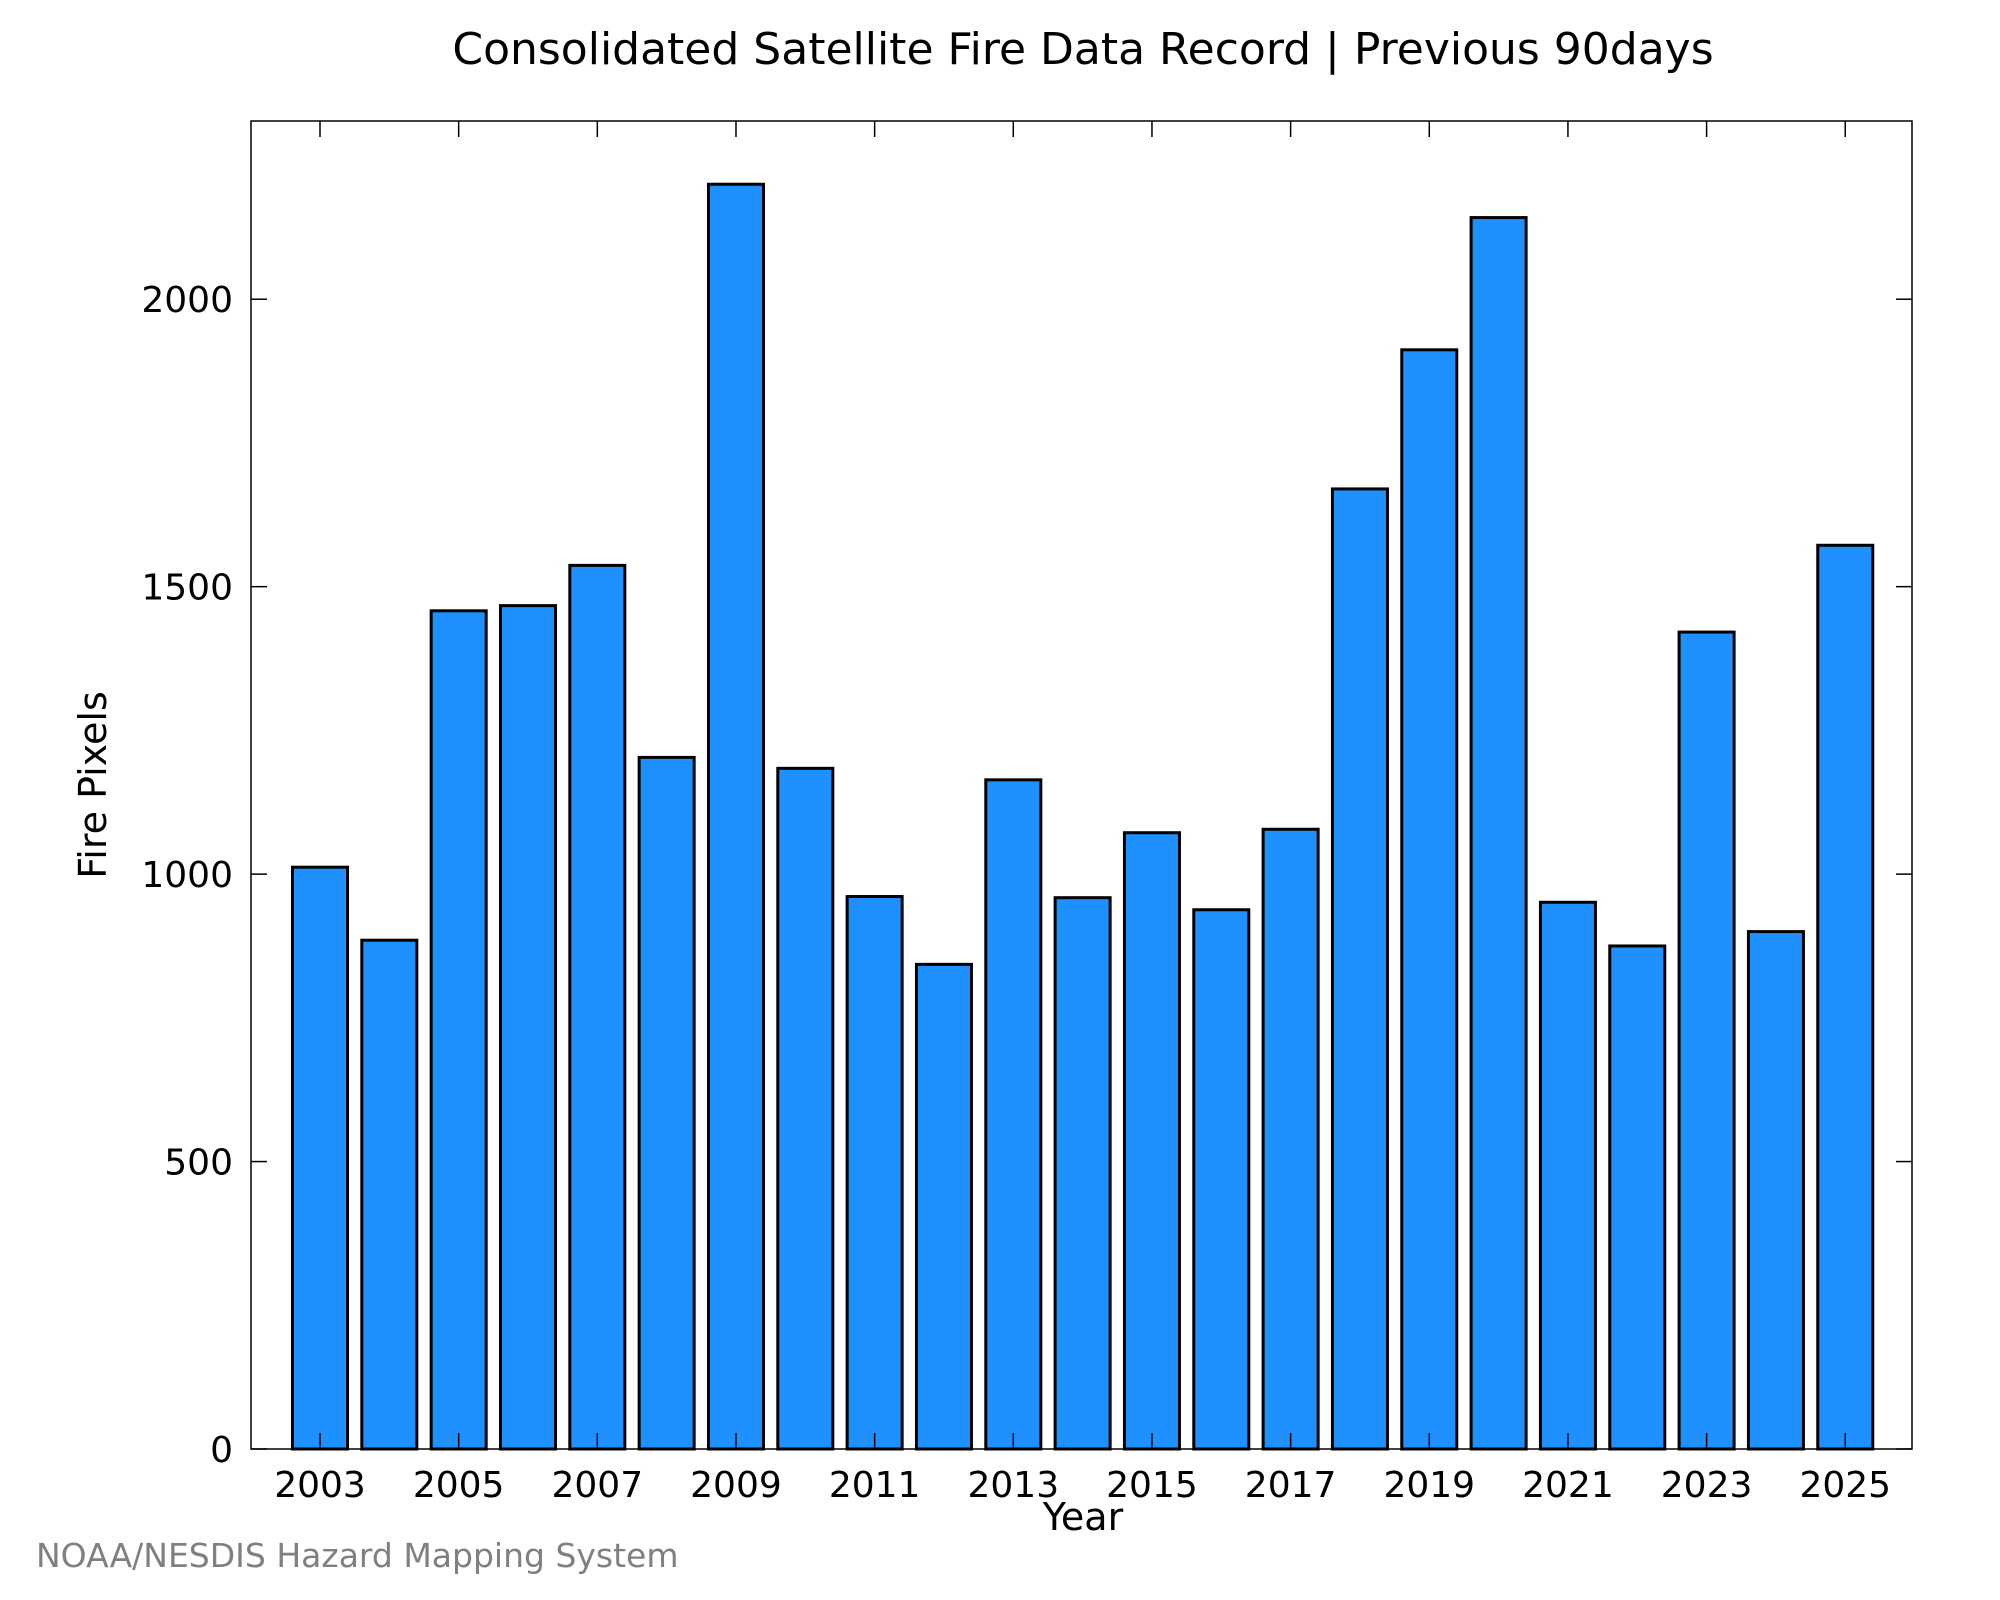 The width and height of the screenshot is (2000, 1600). Describe the element at coordinates (1845, 1485) in the screenshot. I see `x-tick-label-2025: 2025` at that location.